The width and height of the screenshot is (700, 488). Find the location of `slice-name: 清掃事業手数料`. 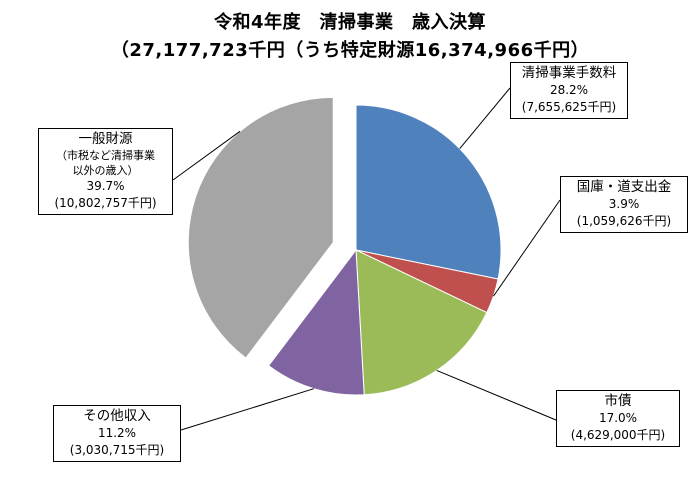

slice-name: 清掃事業手数料 is located at coordinates (569, 73).